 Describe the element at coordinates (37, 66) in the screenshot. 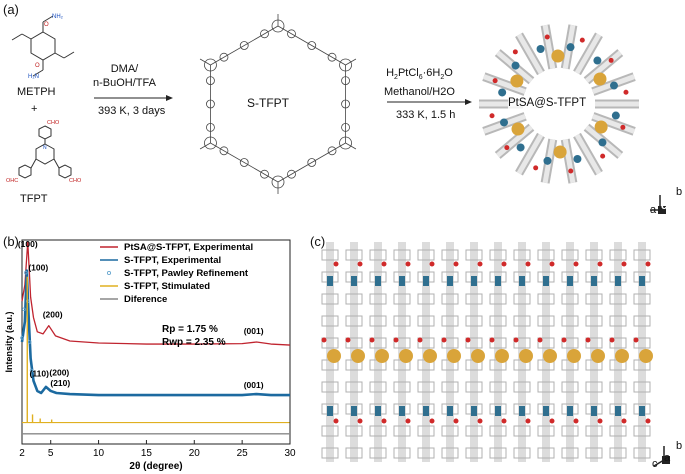

I see `svg-text: O` at that location.